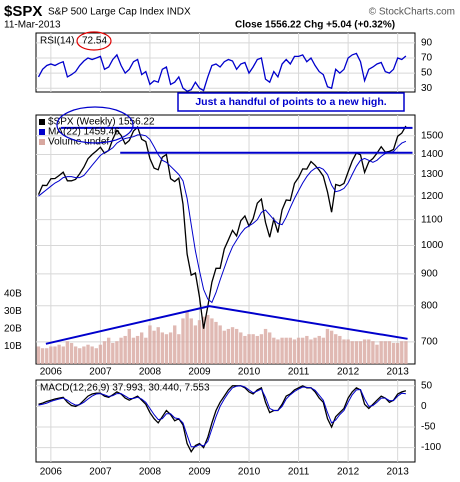  I want to click on panel-value: 72.54, so click(94, 41).